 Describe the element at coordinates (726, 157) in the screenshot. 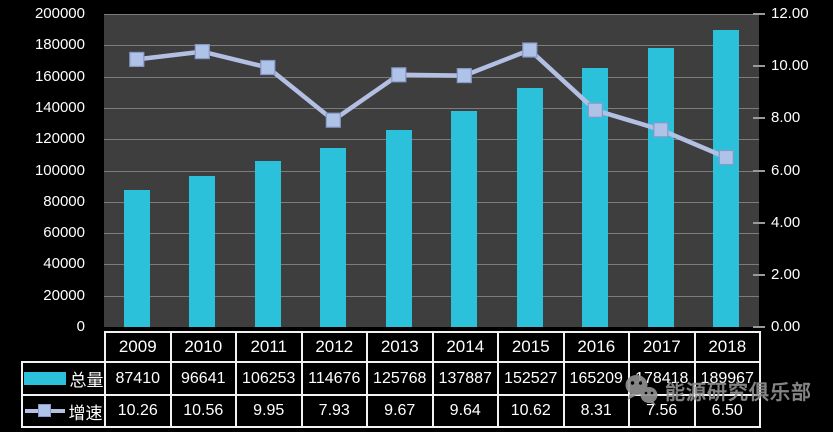

I see `marker-2018` at that location.